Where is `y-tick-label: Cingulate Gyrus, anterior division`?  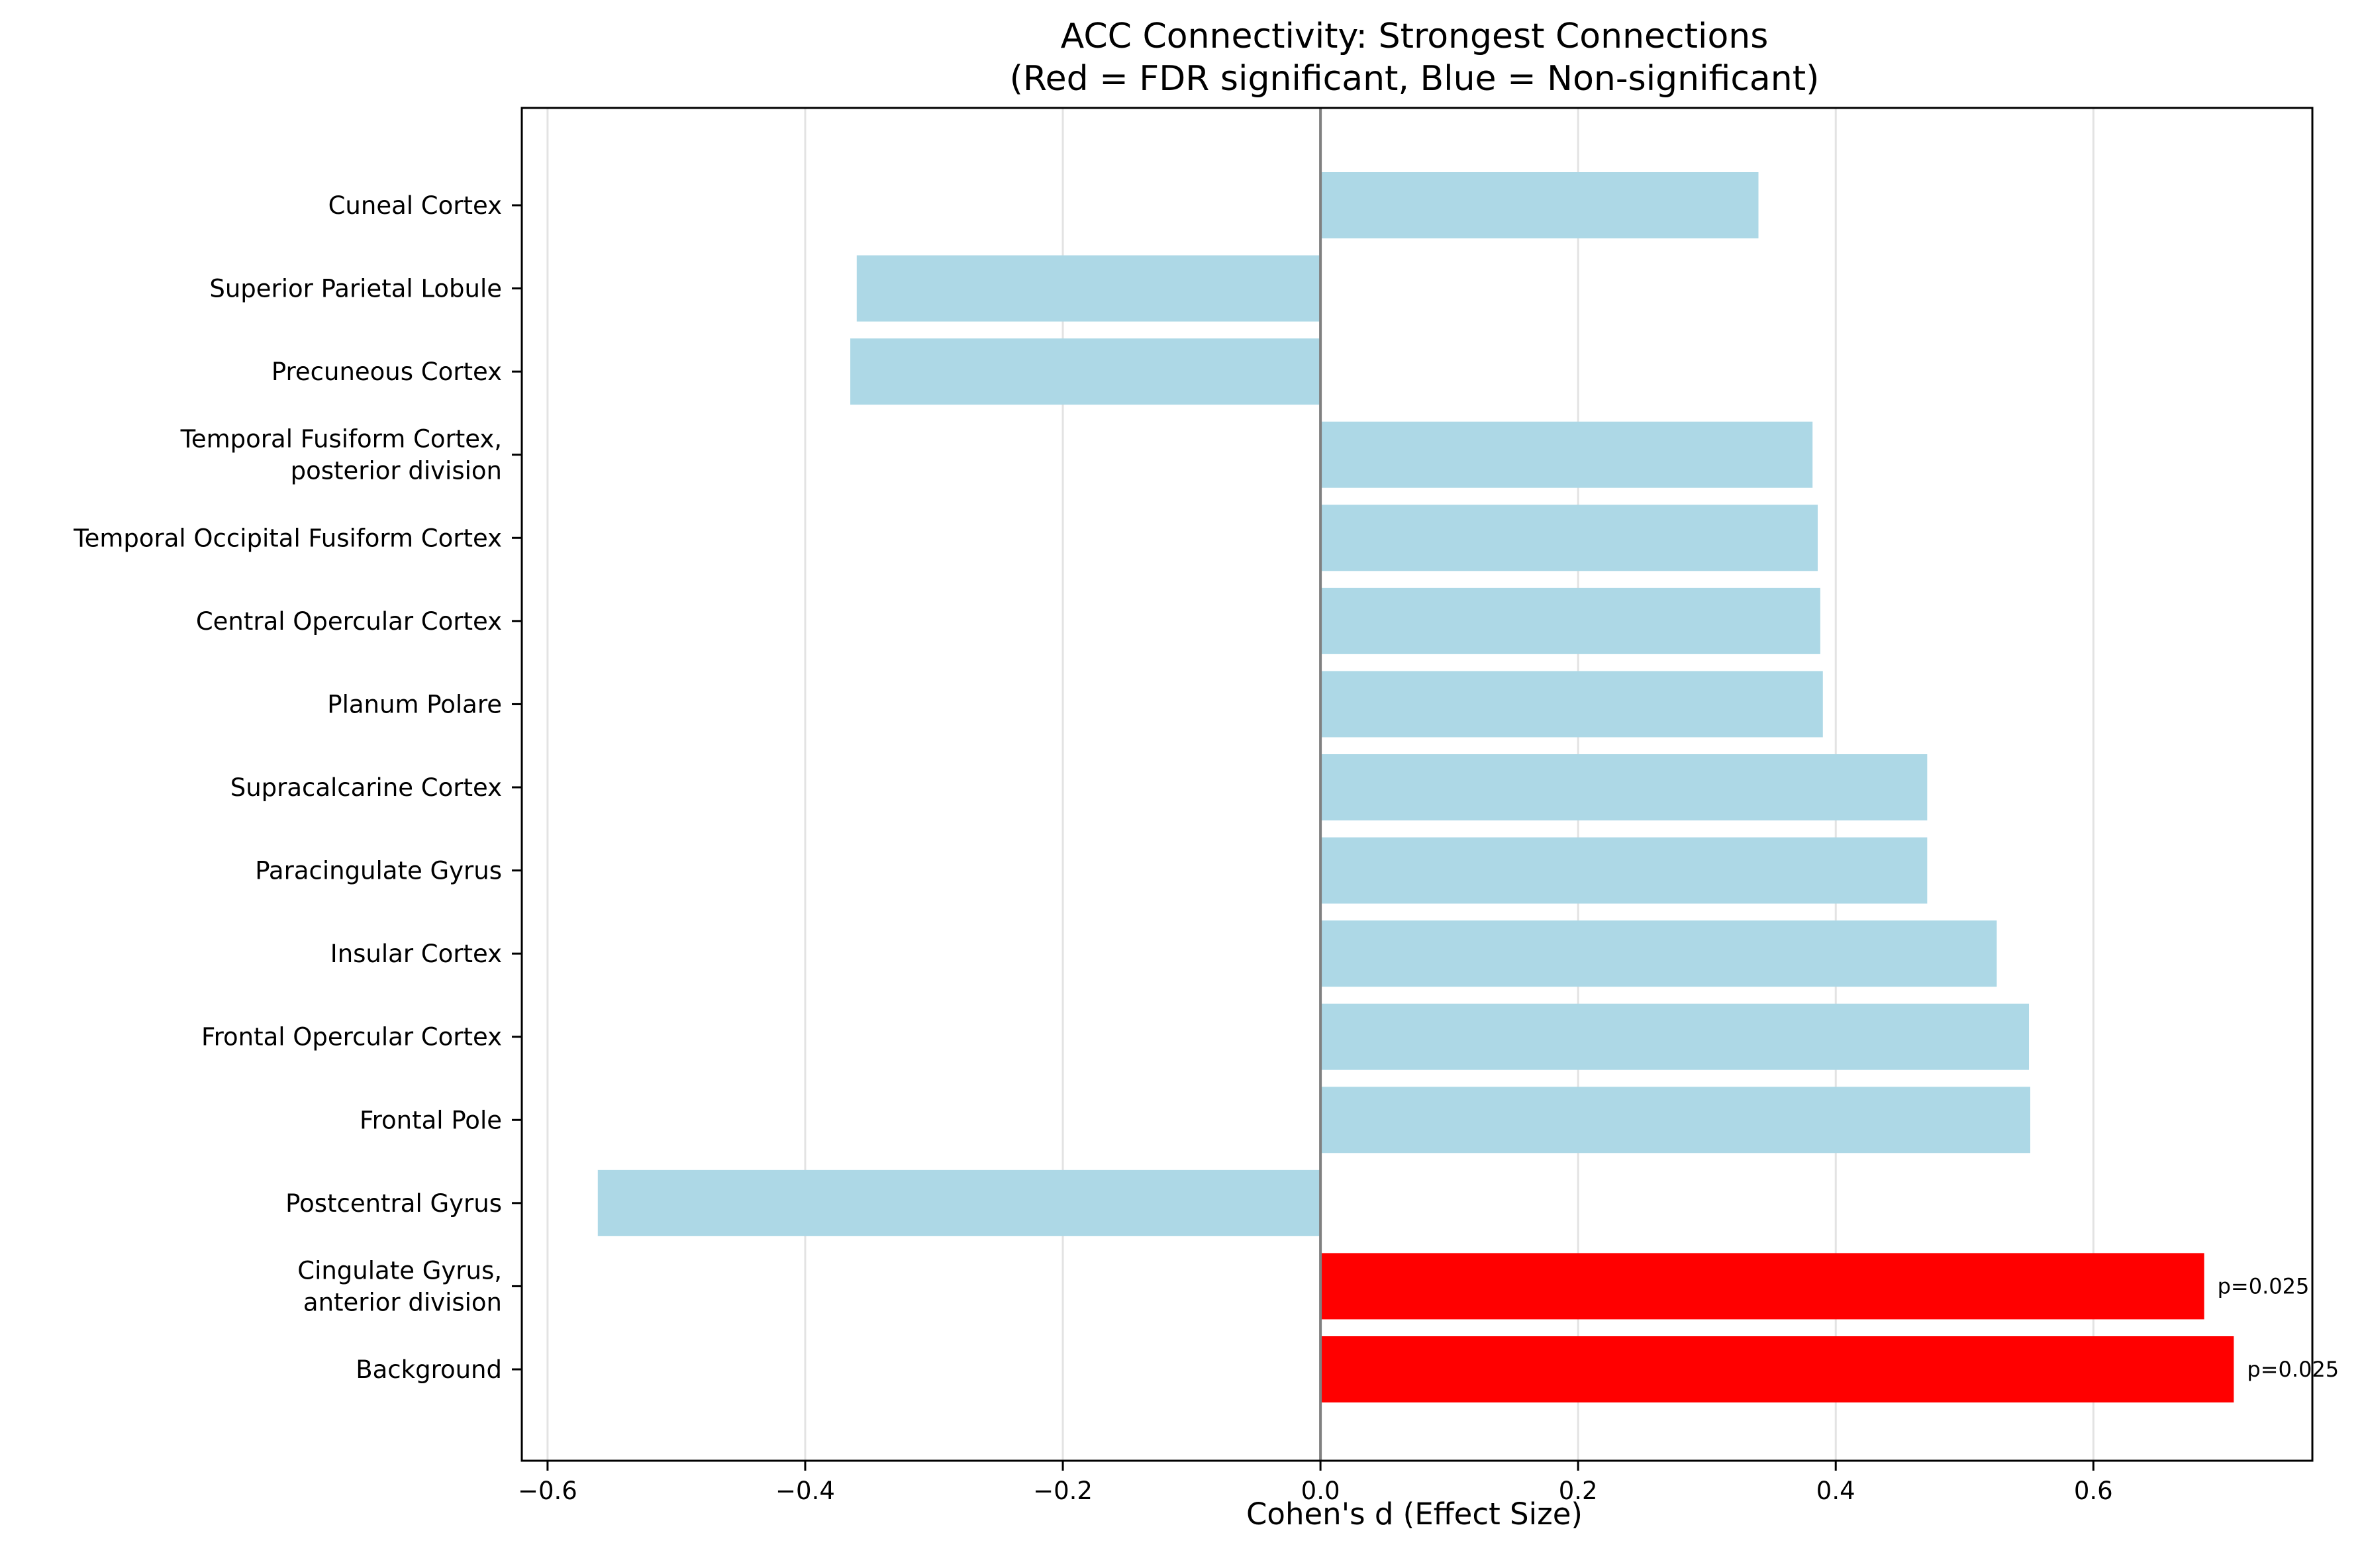
y-tick-label: Cingulate Gyrus, anterior division is located at coordinates (399, 1286).